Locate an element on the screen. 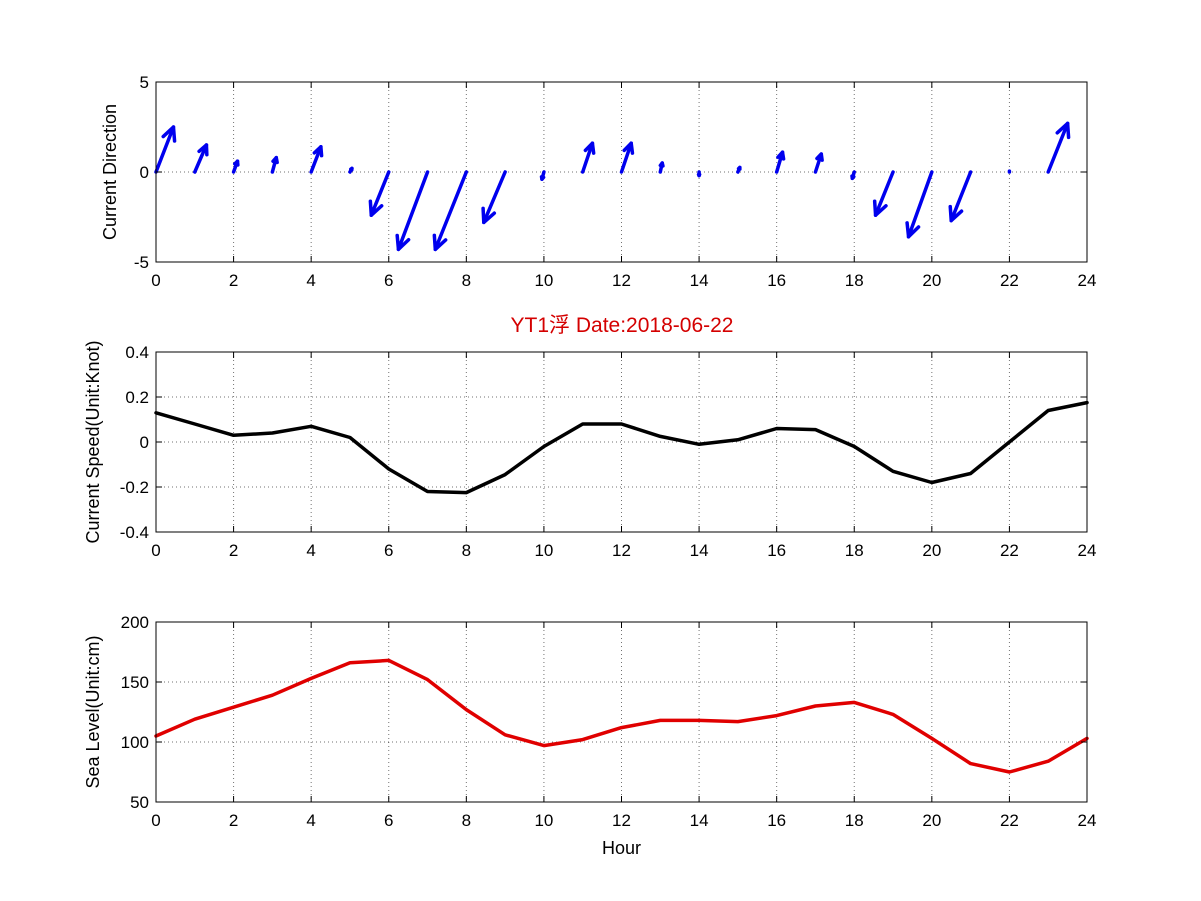 This screenshot has height=901, width=1201. sea-level-x-tick-label: 10 is located at coordinates (543, 820).